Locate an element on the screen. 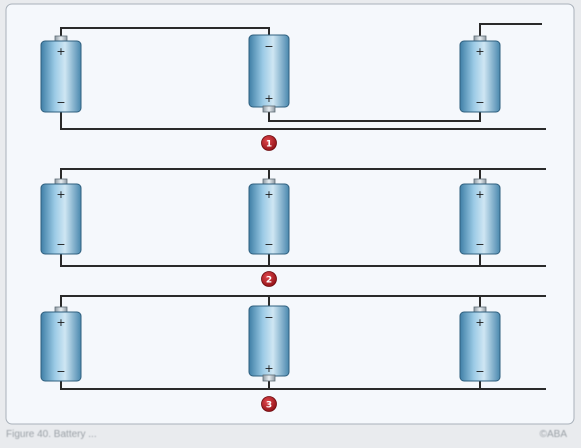 The image size is (581, 448). badge-1-label: 1 is located at coordinates (269, 145).